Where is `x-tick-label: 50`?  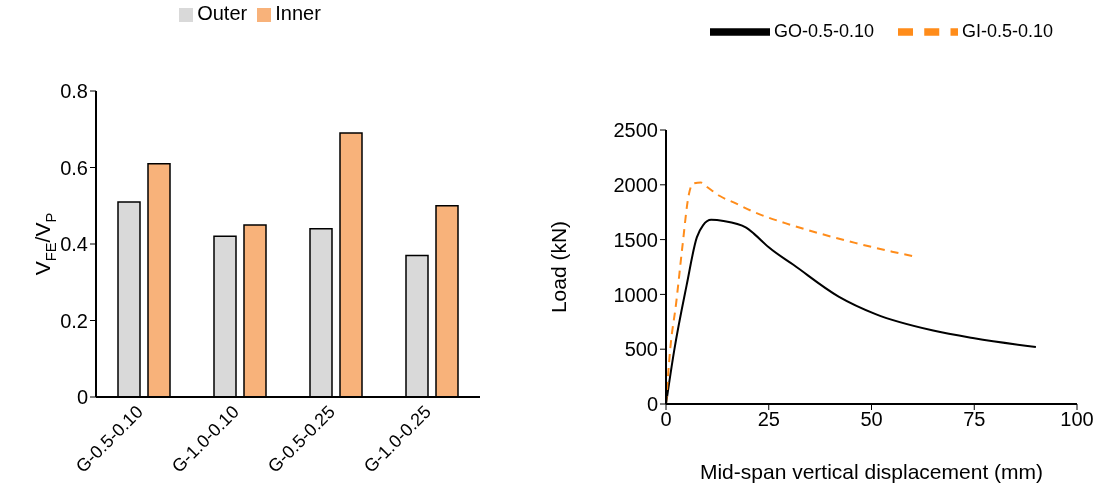 x-tick-label: 50 is located at coordinates (871, 419).